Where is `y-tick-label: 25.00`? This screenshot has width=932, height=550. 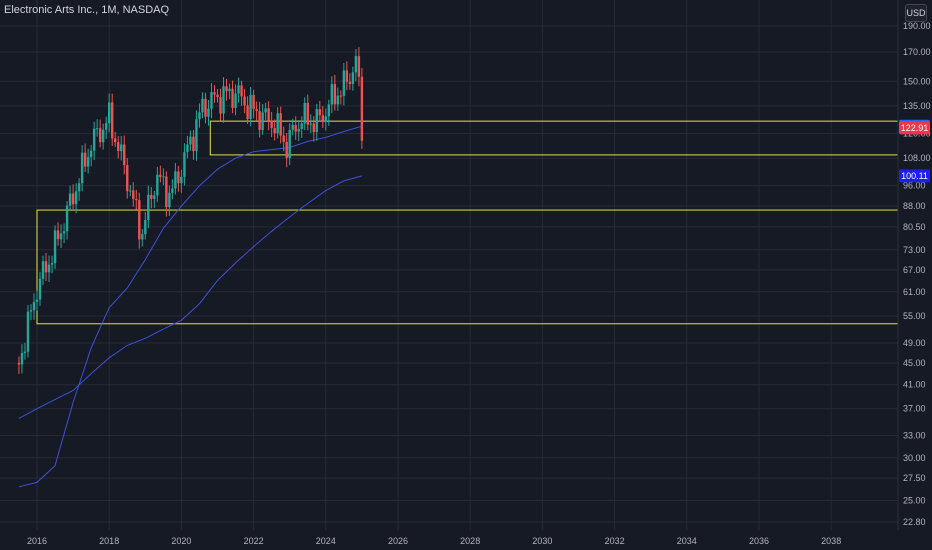
y-tick-label: 25.00 is located at coordinates (914, 500).